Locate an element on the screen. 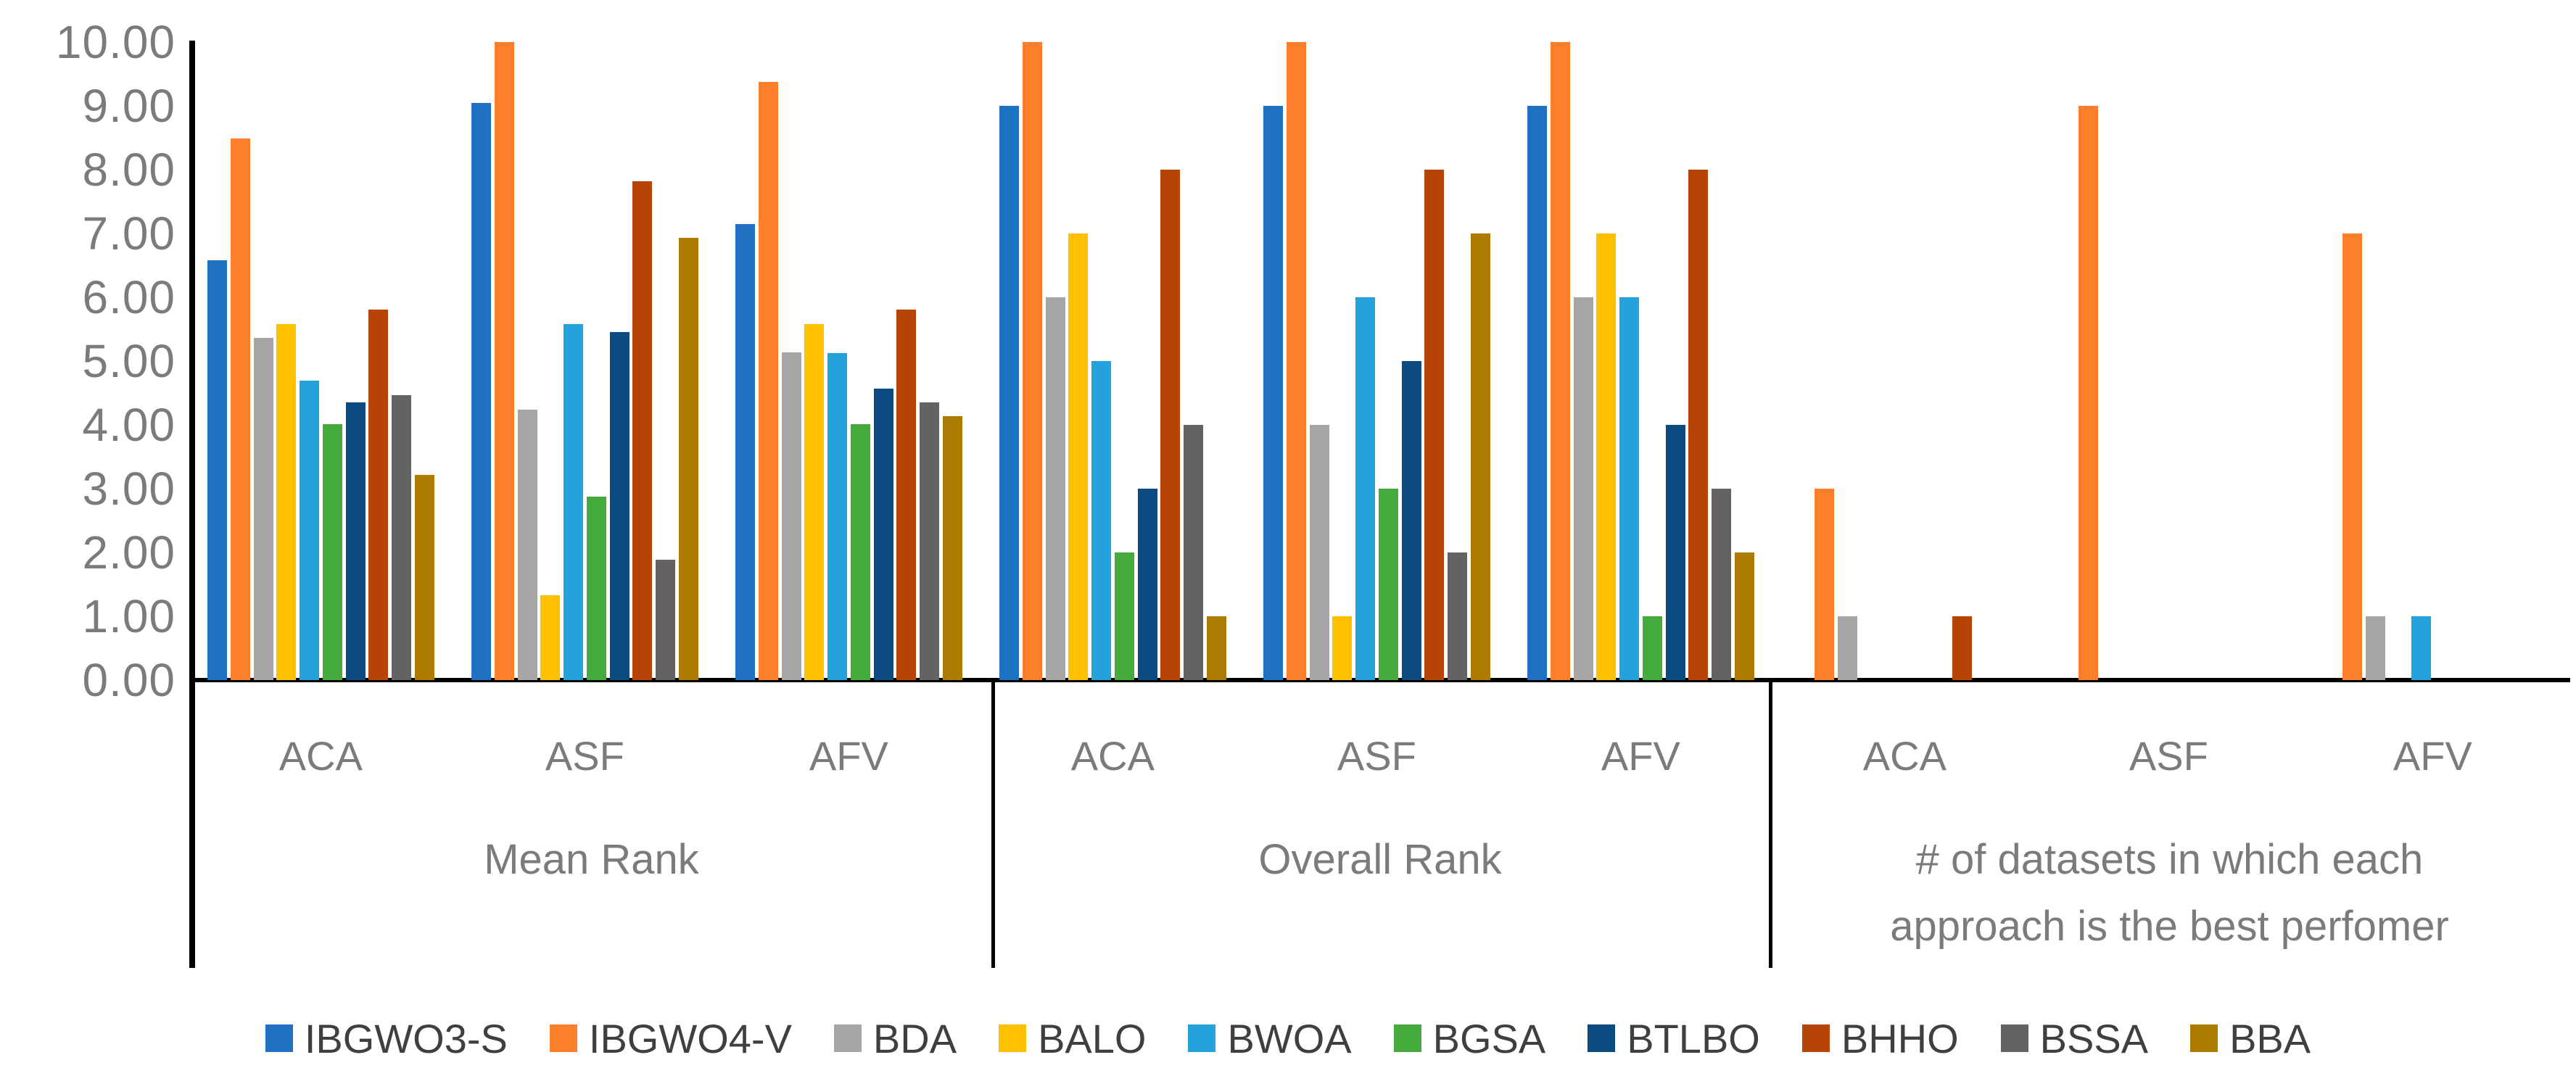 This screenshot has height=1089, width=2576. y-tick-label-3.00: 3.00 is located at coordinates (129, 489).